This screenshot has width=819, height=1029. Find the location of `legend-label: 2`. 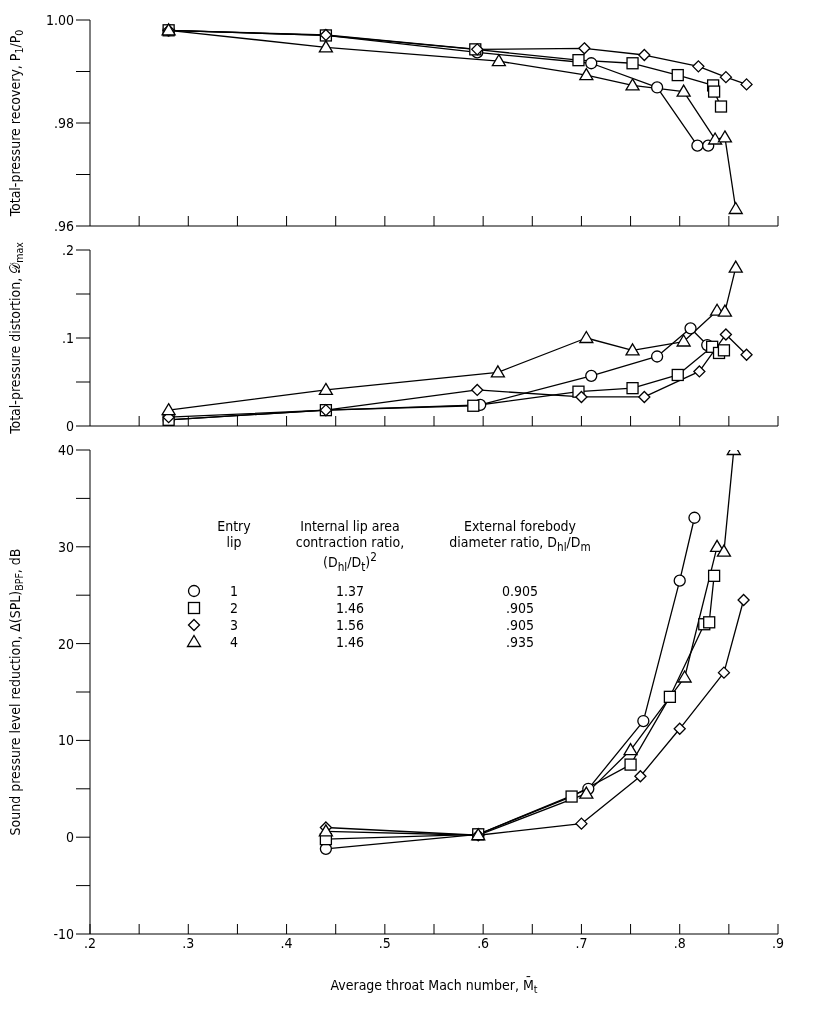

legend-label: 2 is located at coordinates (234, 609).